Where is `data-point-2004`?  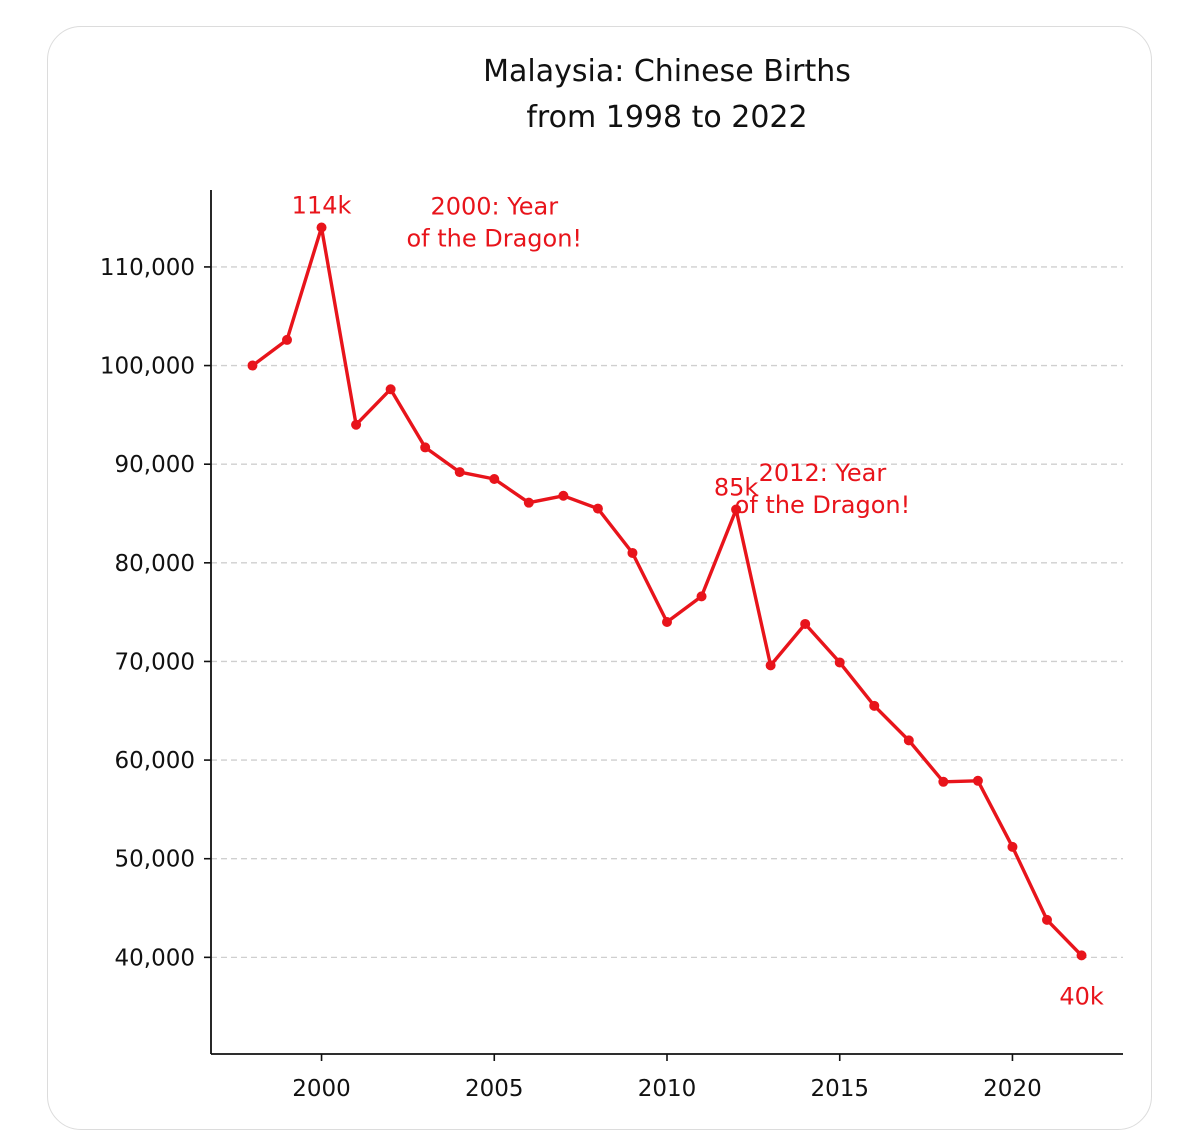 data-point-2004 is located at coordinates (459, 472).